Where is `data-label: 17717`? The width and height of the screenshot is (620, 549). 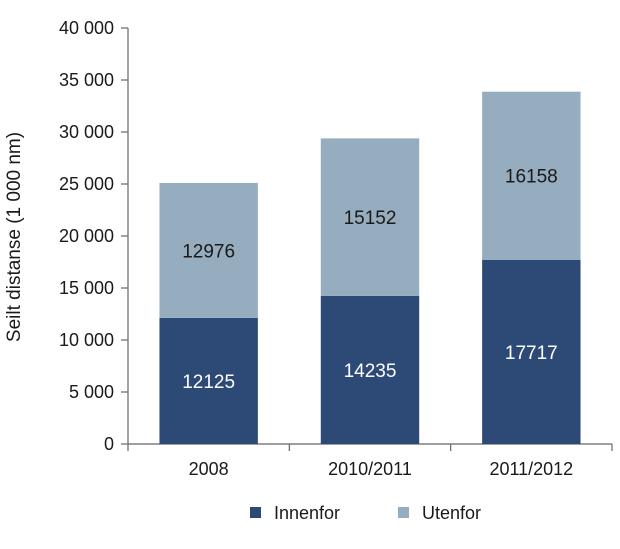
data-label: 17717 is located at coordinates (531, 353).